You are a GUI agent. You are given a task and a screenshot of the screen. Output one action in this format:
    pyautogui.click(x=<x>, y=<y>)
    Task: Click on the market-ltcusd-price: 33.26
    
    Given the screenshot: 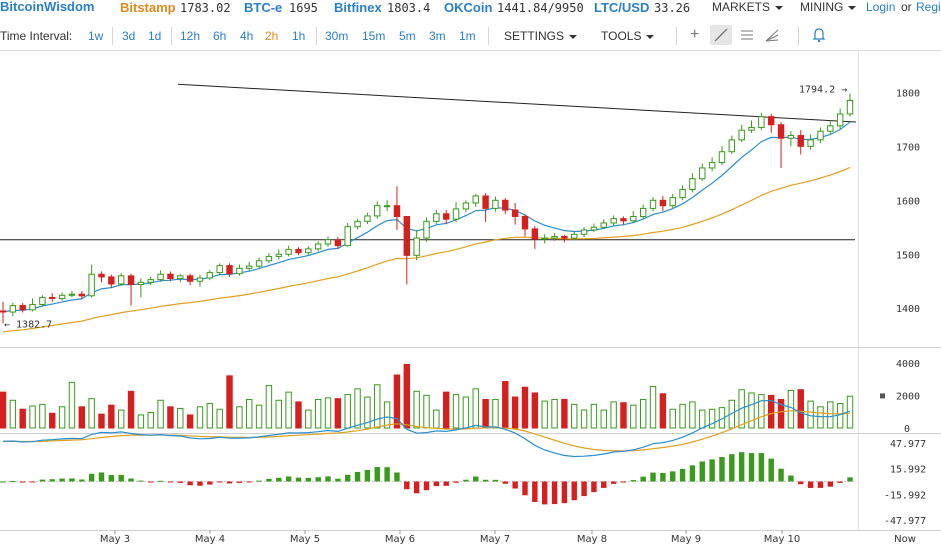 What is the action you would take?
    pyautogui.click(x=672, y=8)
    